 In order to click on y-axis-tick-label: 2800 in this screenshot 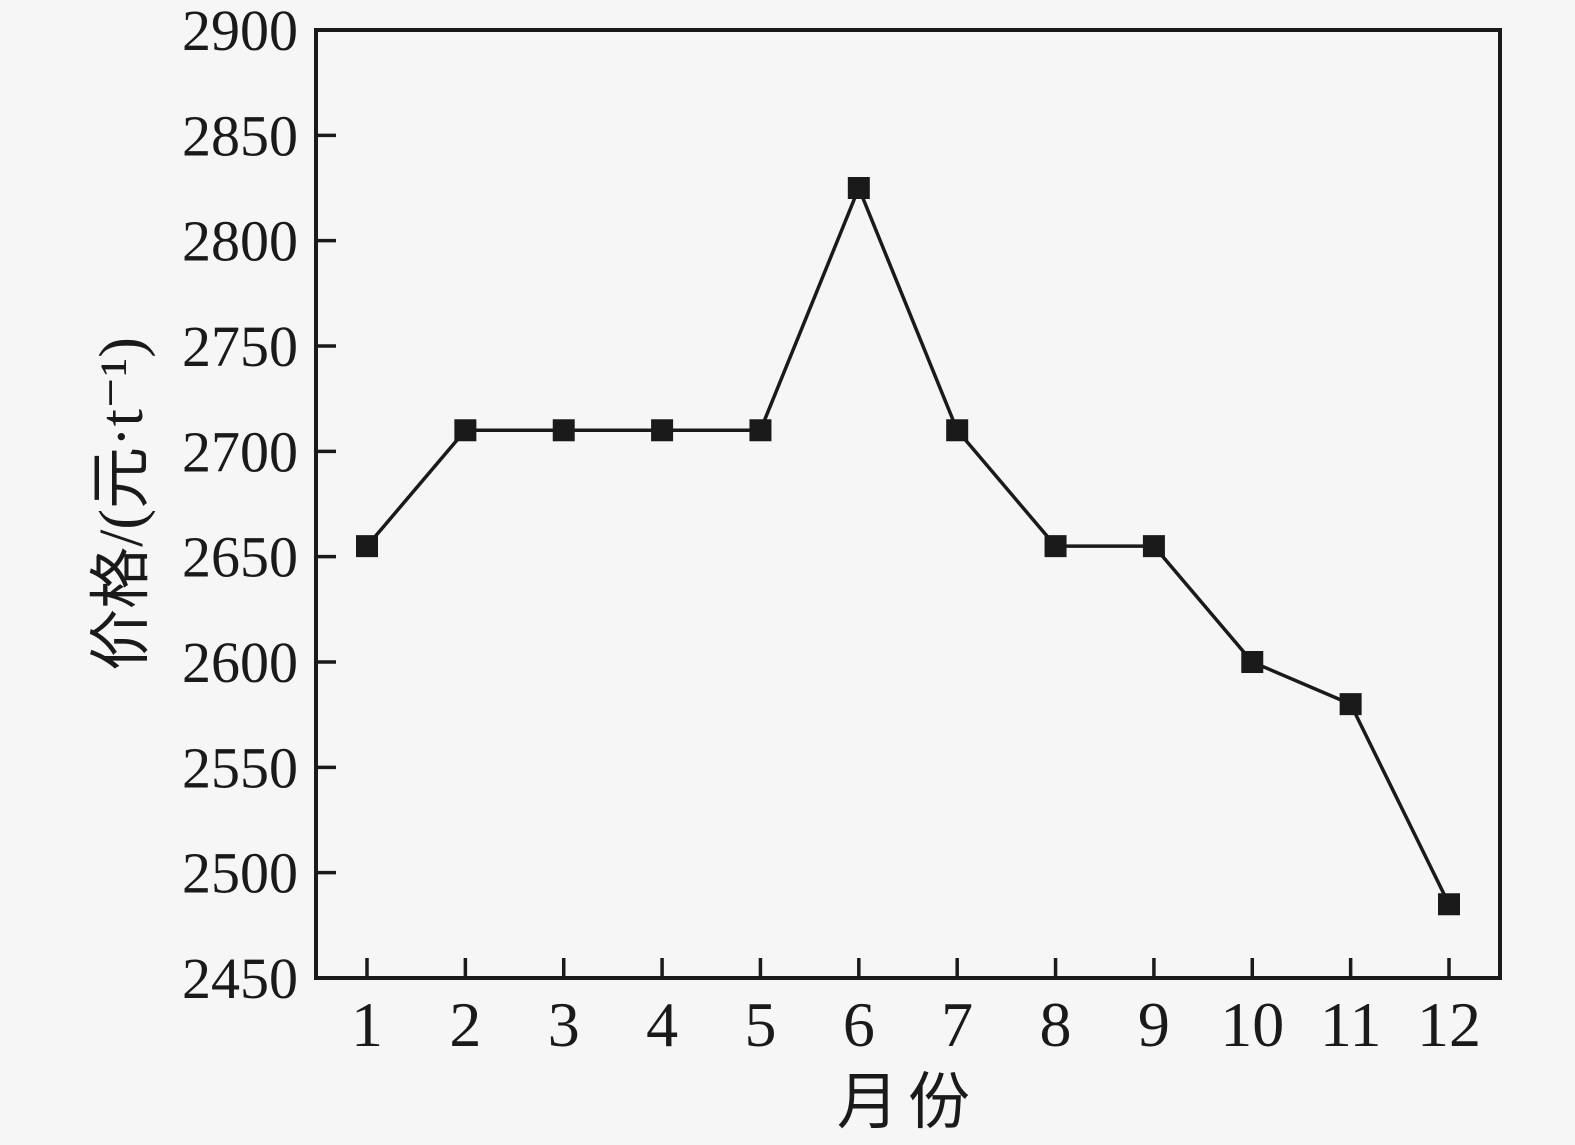, I will do `click(240, 241)`.